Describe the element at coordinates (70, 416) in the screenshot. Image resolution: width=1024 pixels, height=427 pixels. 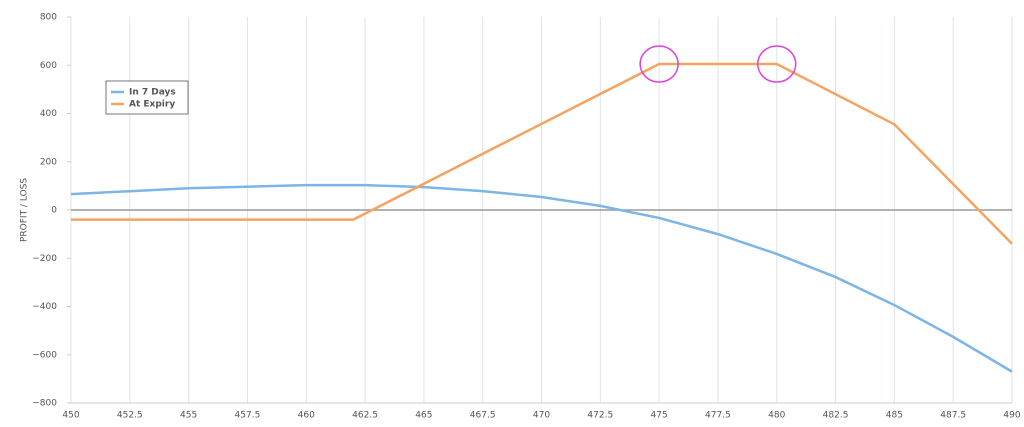
I see `x-tick-label: 450` at that location.